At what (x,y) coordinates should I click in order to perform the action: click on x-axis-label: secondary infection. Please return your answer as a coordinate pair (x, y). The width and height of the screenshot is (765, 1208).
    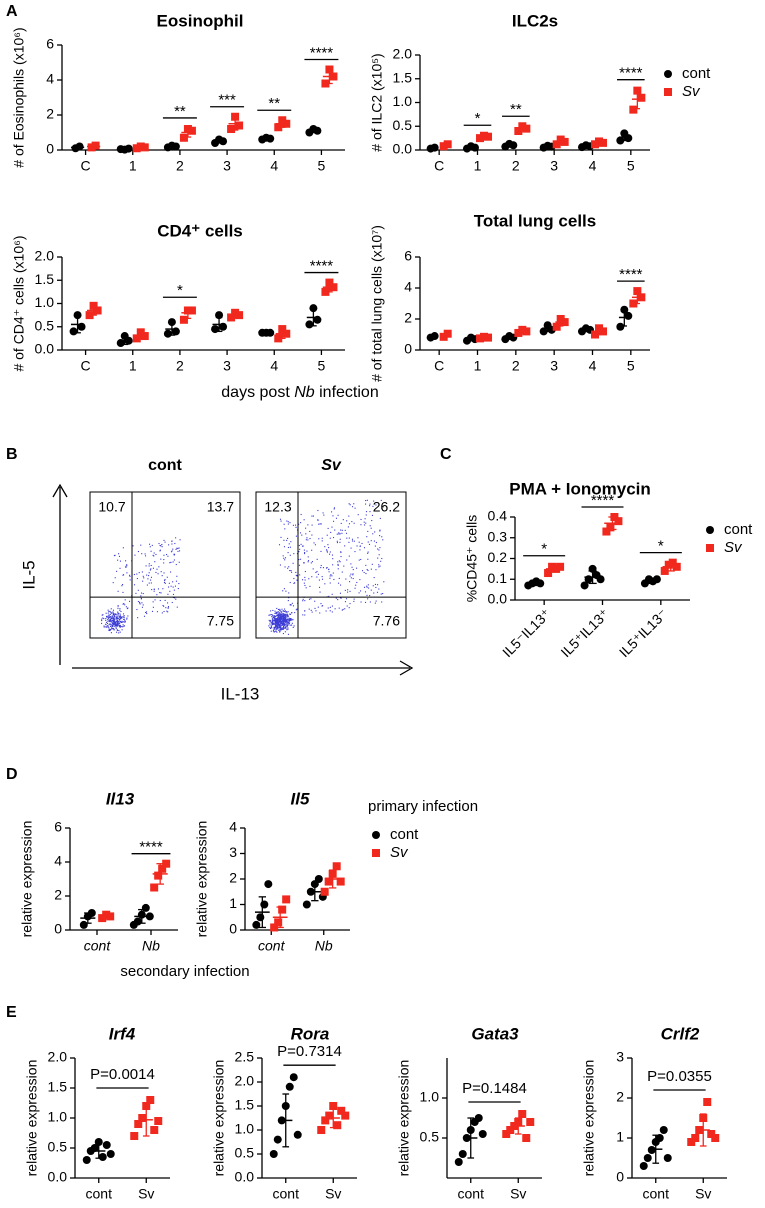
    Looking at the image, I should click on (184, 971).